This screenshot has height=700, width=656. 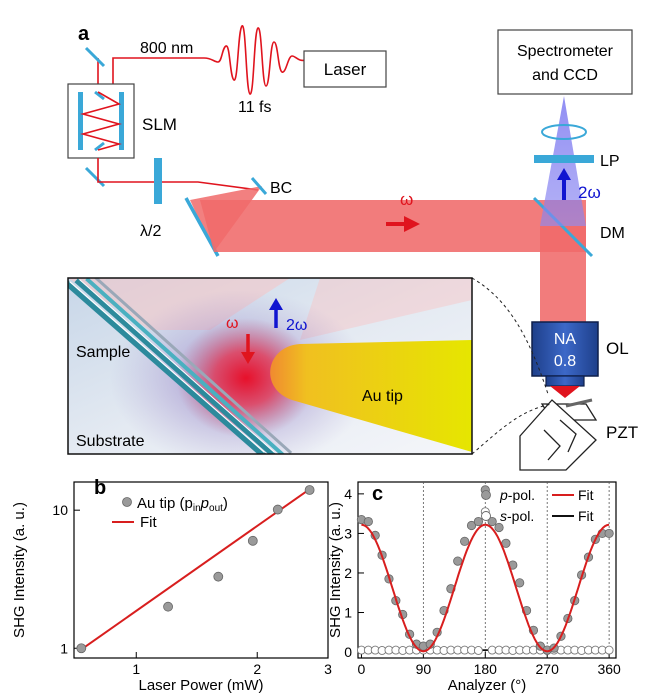 What do you see at coordinates (148, 522) in the screenshot?
I see `chart-b-legend-fit: Fit` at bounding box center [148, 522].